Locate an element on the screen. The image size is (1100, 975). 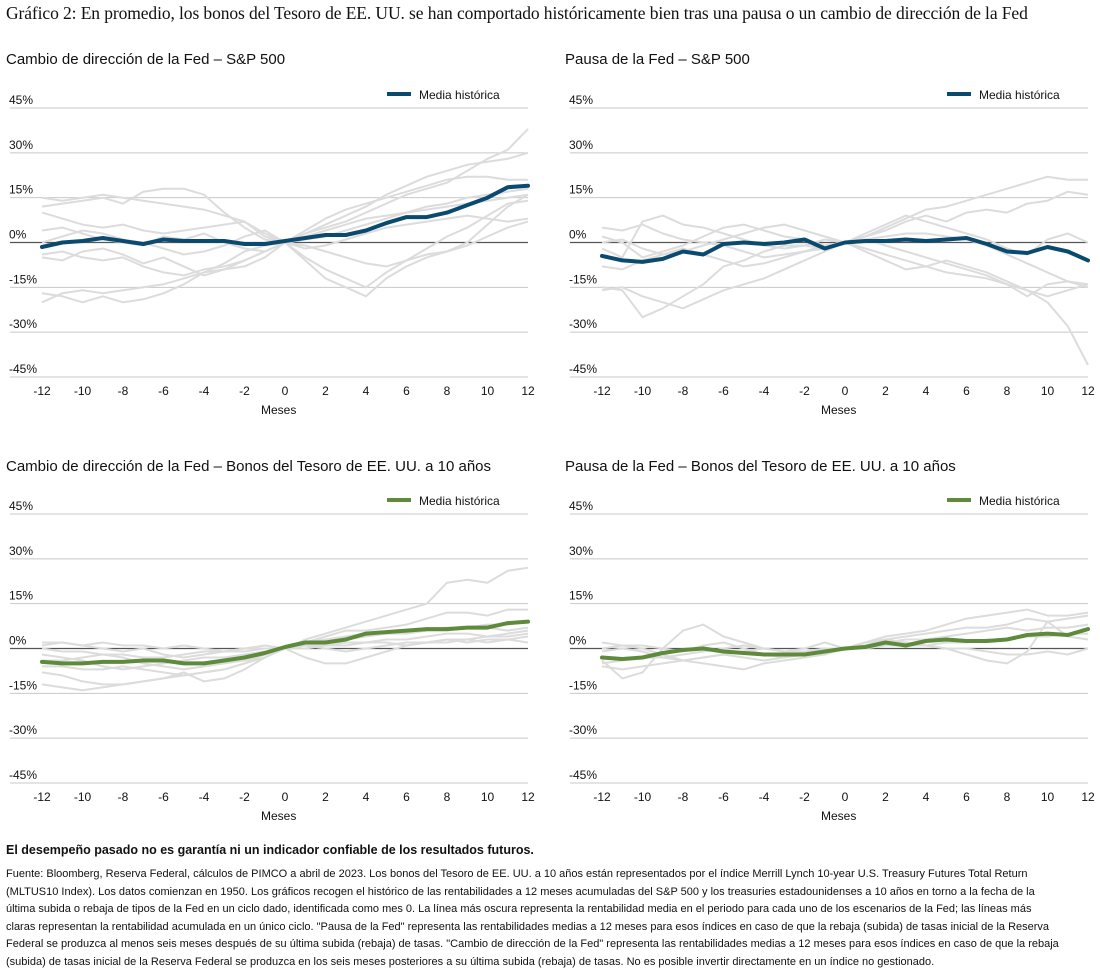
panel-title-pause-sp500: Pausa de la Fed – S&P 500 is located at coordinates (657, 59).